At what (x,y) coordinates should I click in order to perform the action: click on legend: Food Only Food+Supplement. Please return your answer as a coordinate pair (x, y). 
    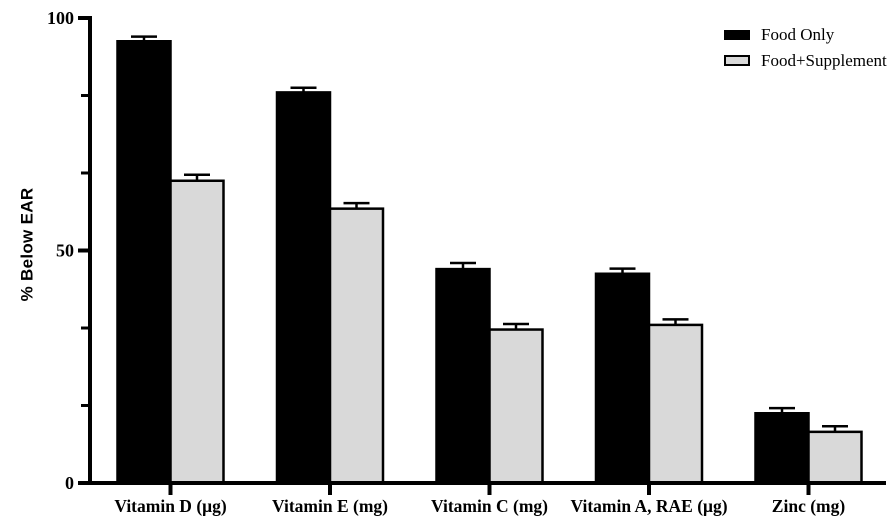
    Looking at the image, I should click on (805, 47).